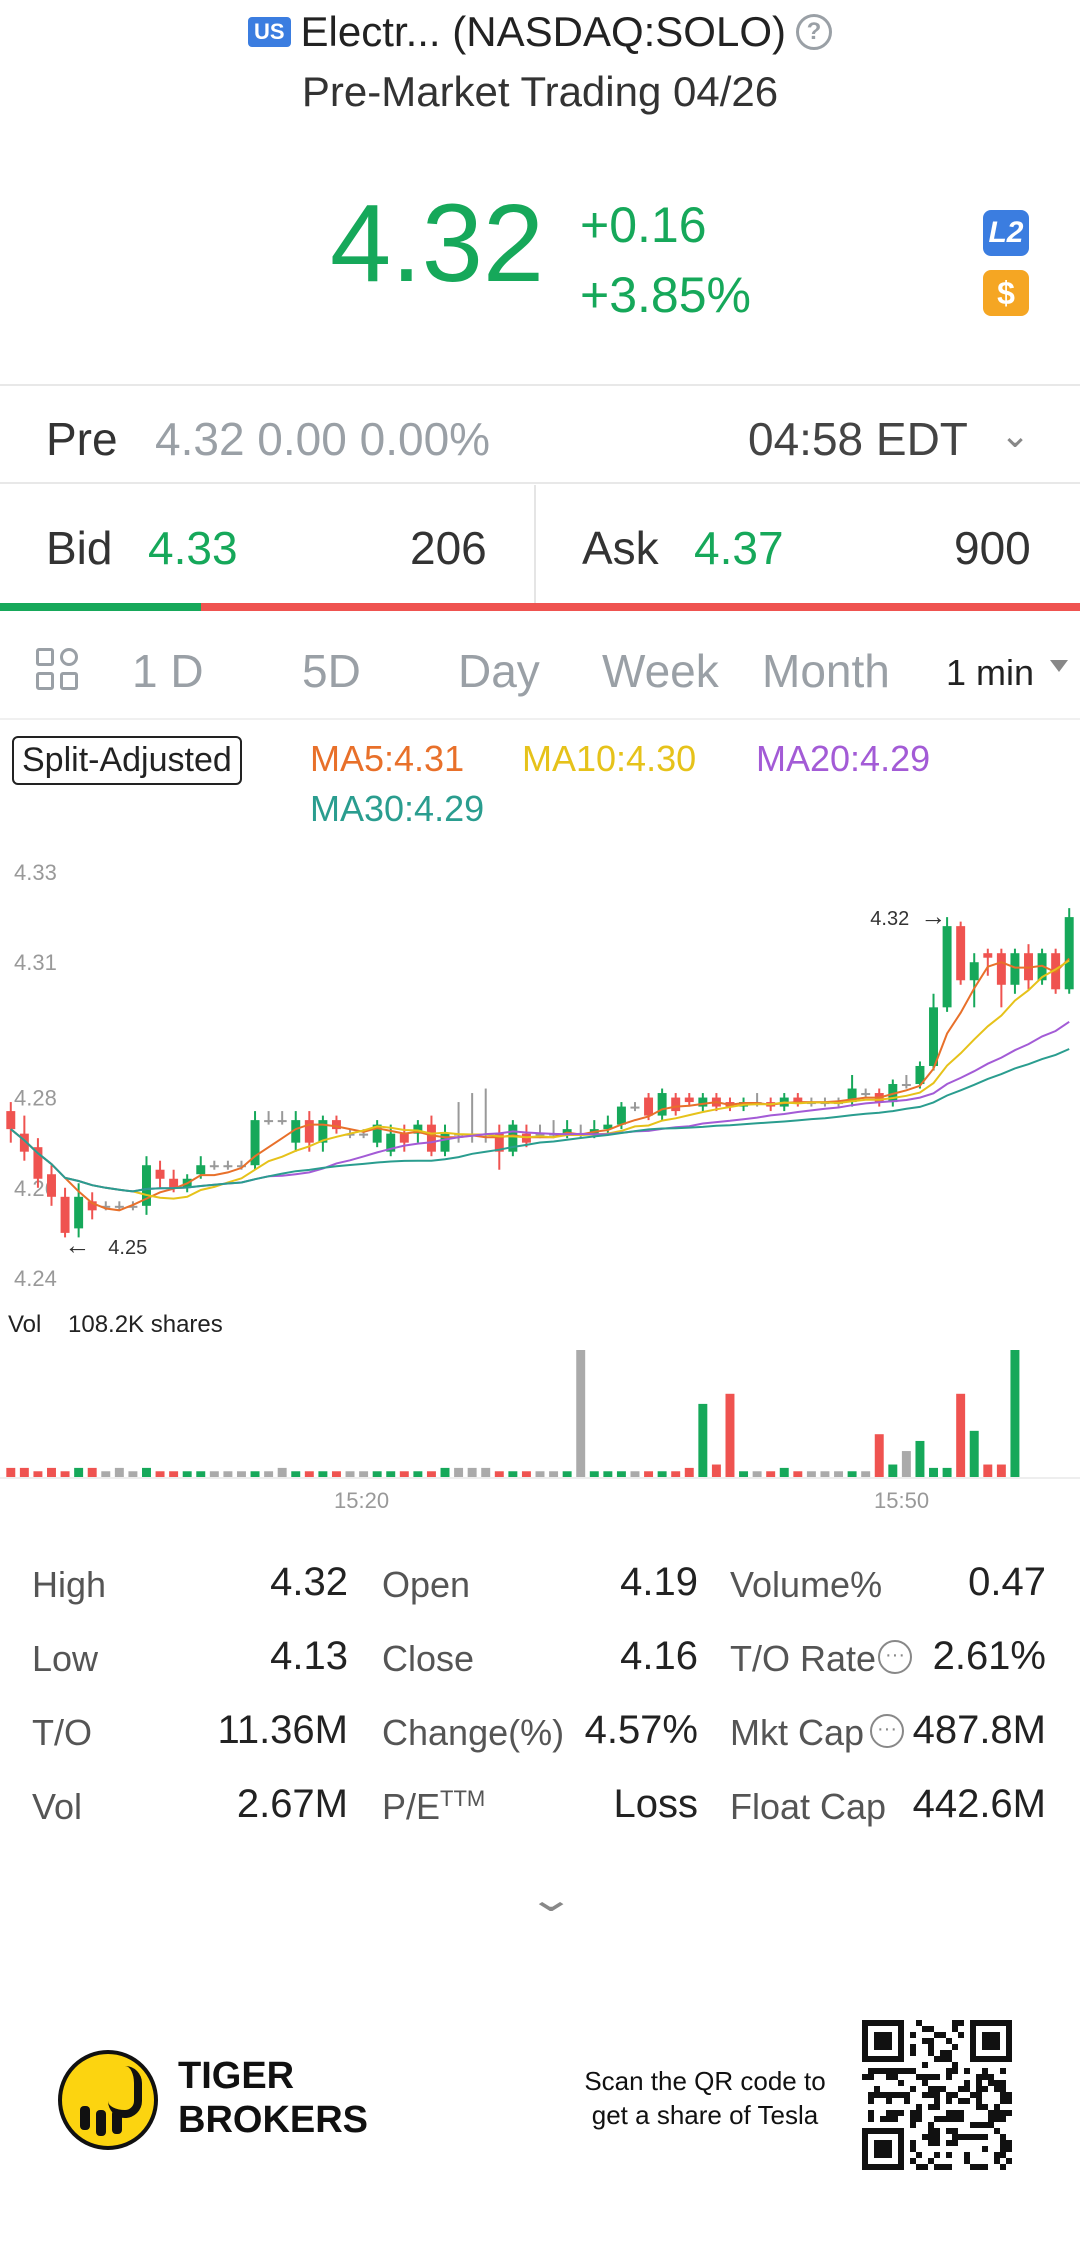  Describe the element at coordinates (540, 1120) in the screenshot. I see `ma30-line` at that location.